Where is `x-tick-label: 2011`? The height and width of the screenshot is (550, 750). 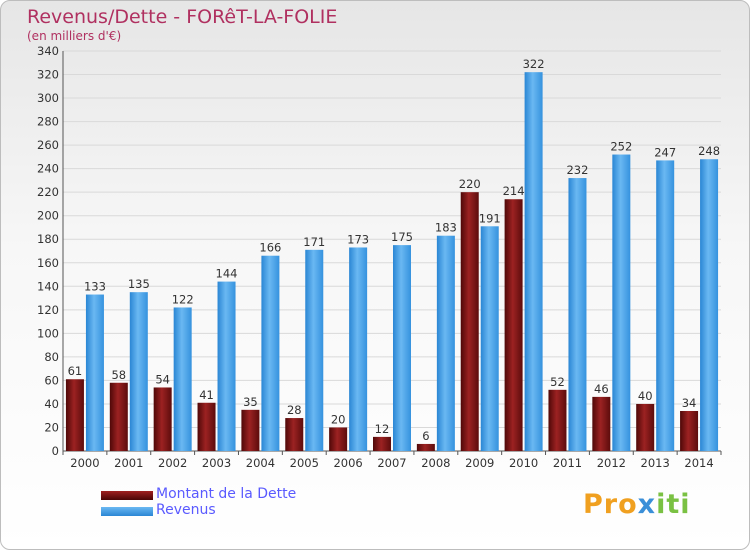
x-tick-label: 2011 is located at coordinates (567, 463).